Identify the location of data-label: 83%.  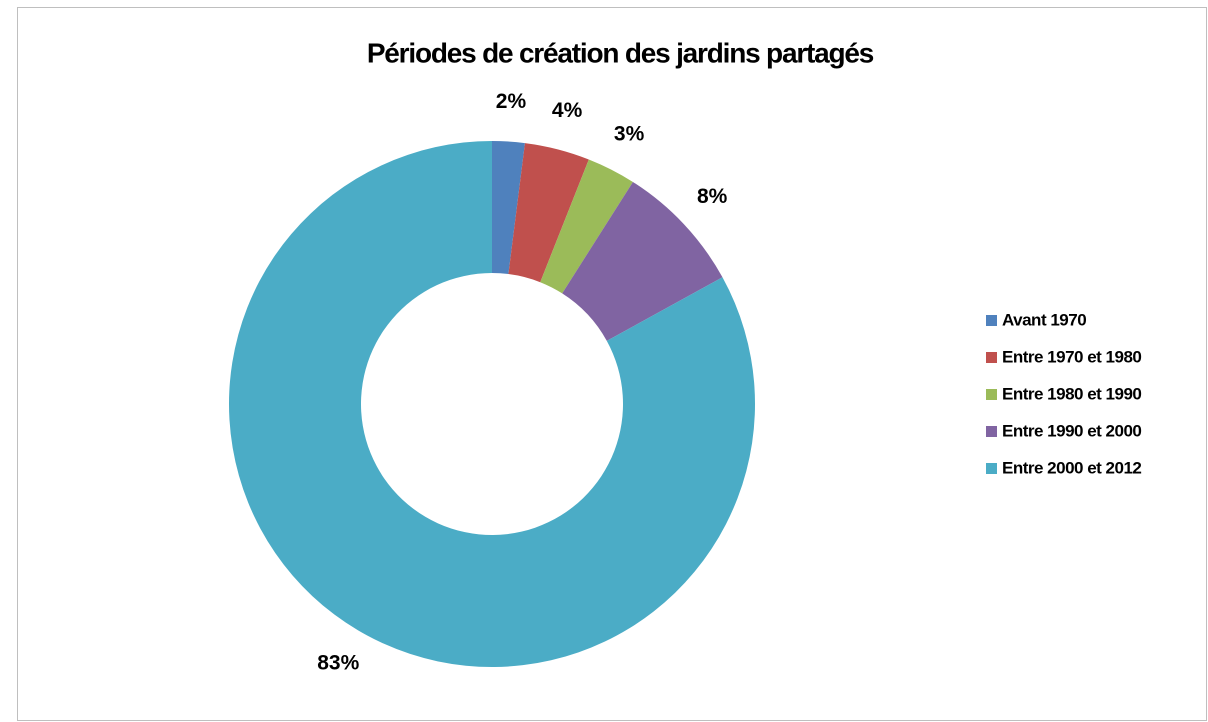
(338, 662).